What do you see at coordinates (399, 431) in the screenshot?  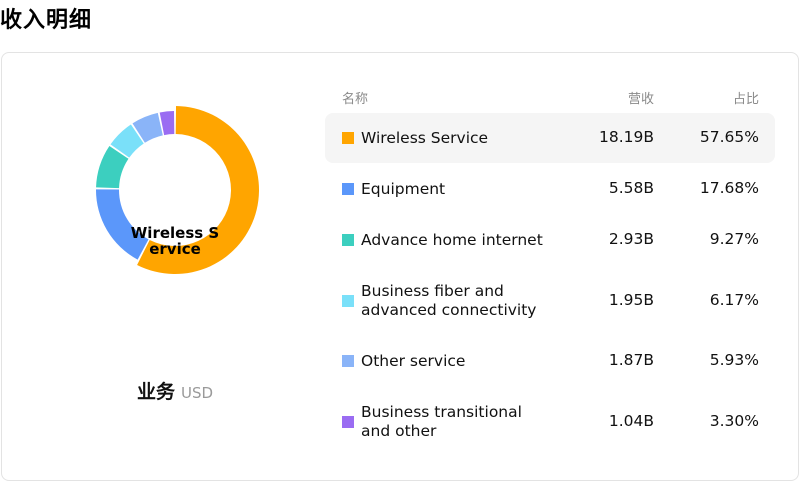 I see `legend-name-line: and other` at bounding box center [399, 431].